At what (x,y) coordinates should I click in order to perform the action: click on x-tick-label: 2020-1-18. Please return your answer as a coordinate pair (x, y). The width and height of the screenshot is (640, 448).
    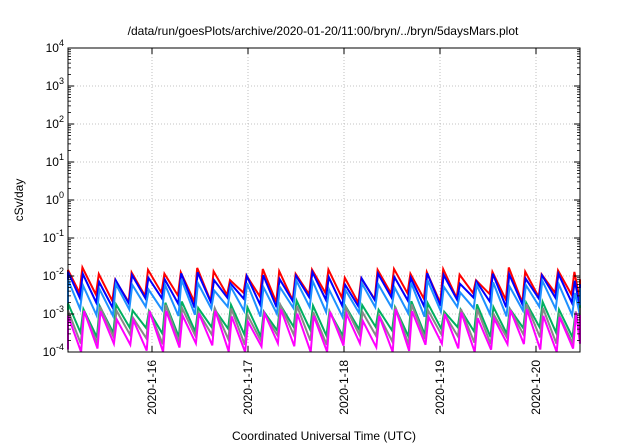
    Looking at the image, I should click on (344, 387).